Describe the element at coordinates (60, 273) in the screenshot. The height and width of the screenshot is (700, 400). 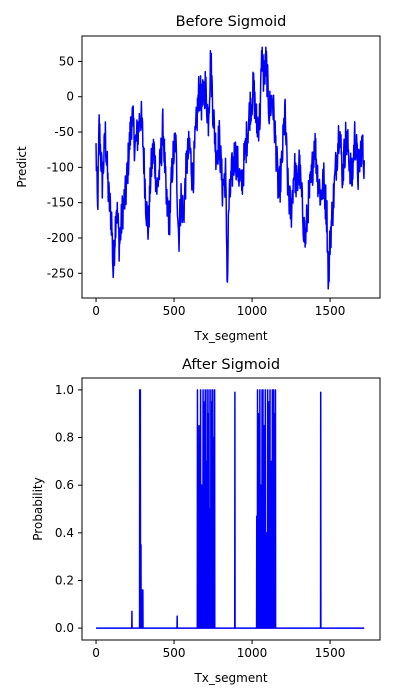
I see `y-tick-label: -250` at that location.